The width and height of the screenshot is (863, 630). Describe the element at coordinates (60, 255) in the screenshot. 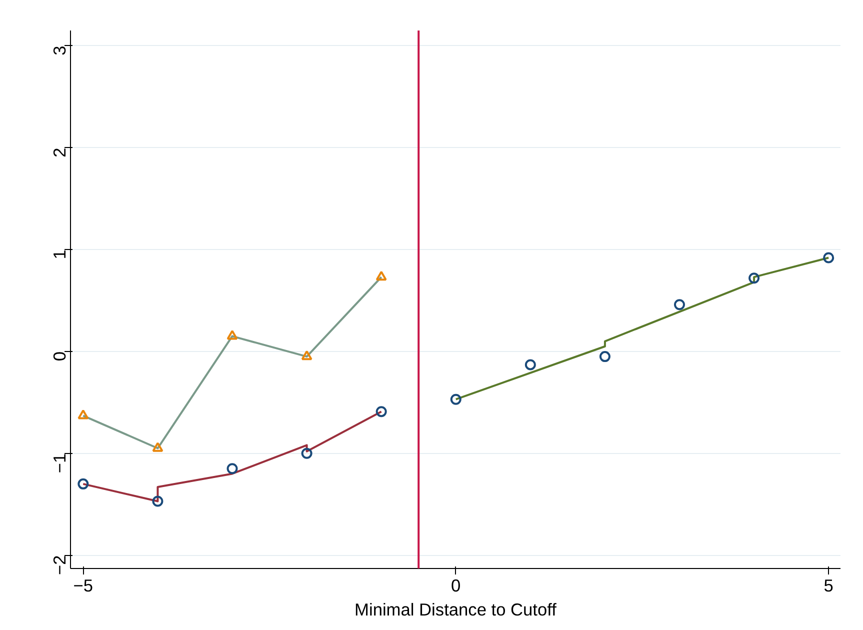

I see `y-tick-label: 1` at that location.